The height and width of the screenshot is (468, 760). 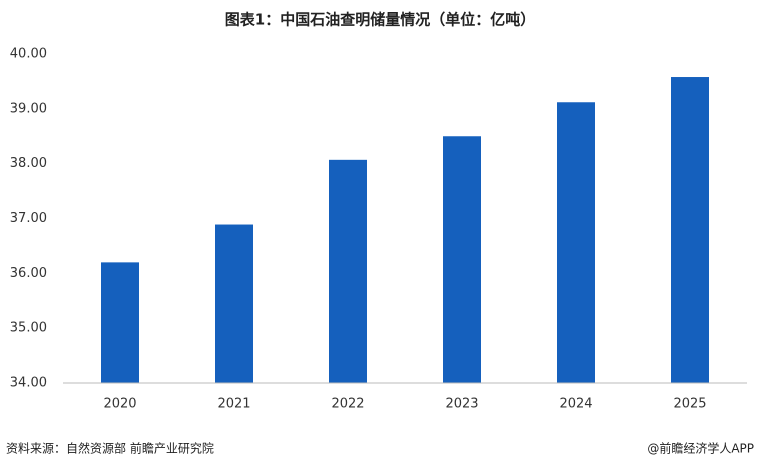 What do you see at coordinates (461, 404) in the screenshot?
I see `x-tick-label: 2023` at bounding box center [461, 404].